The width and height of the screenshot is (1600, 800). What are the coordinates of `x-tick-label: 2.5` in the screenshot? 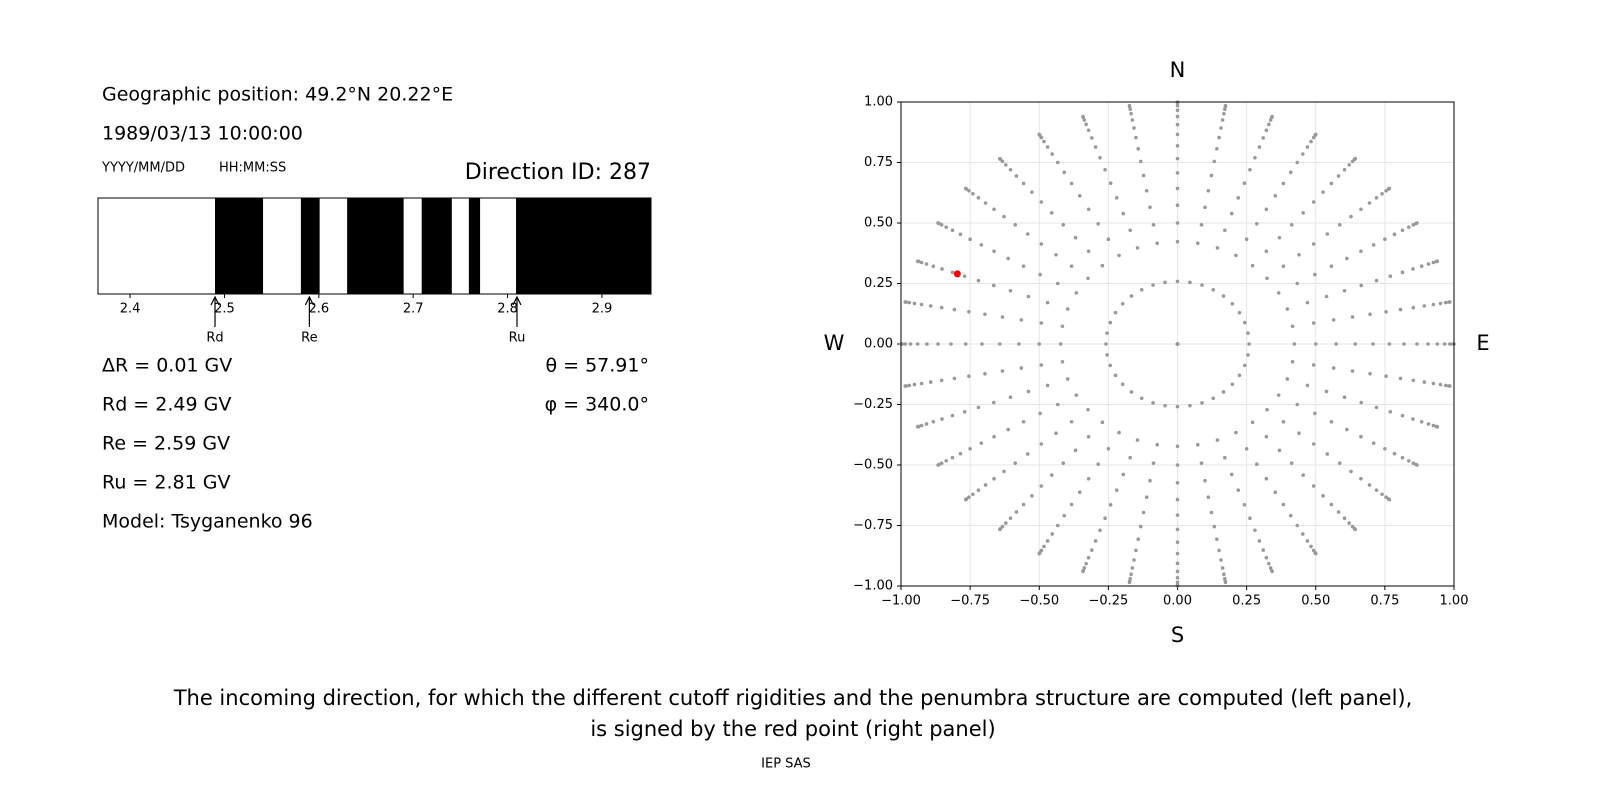 It's located at (224, 309).